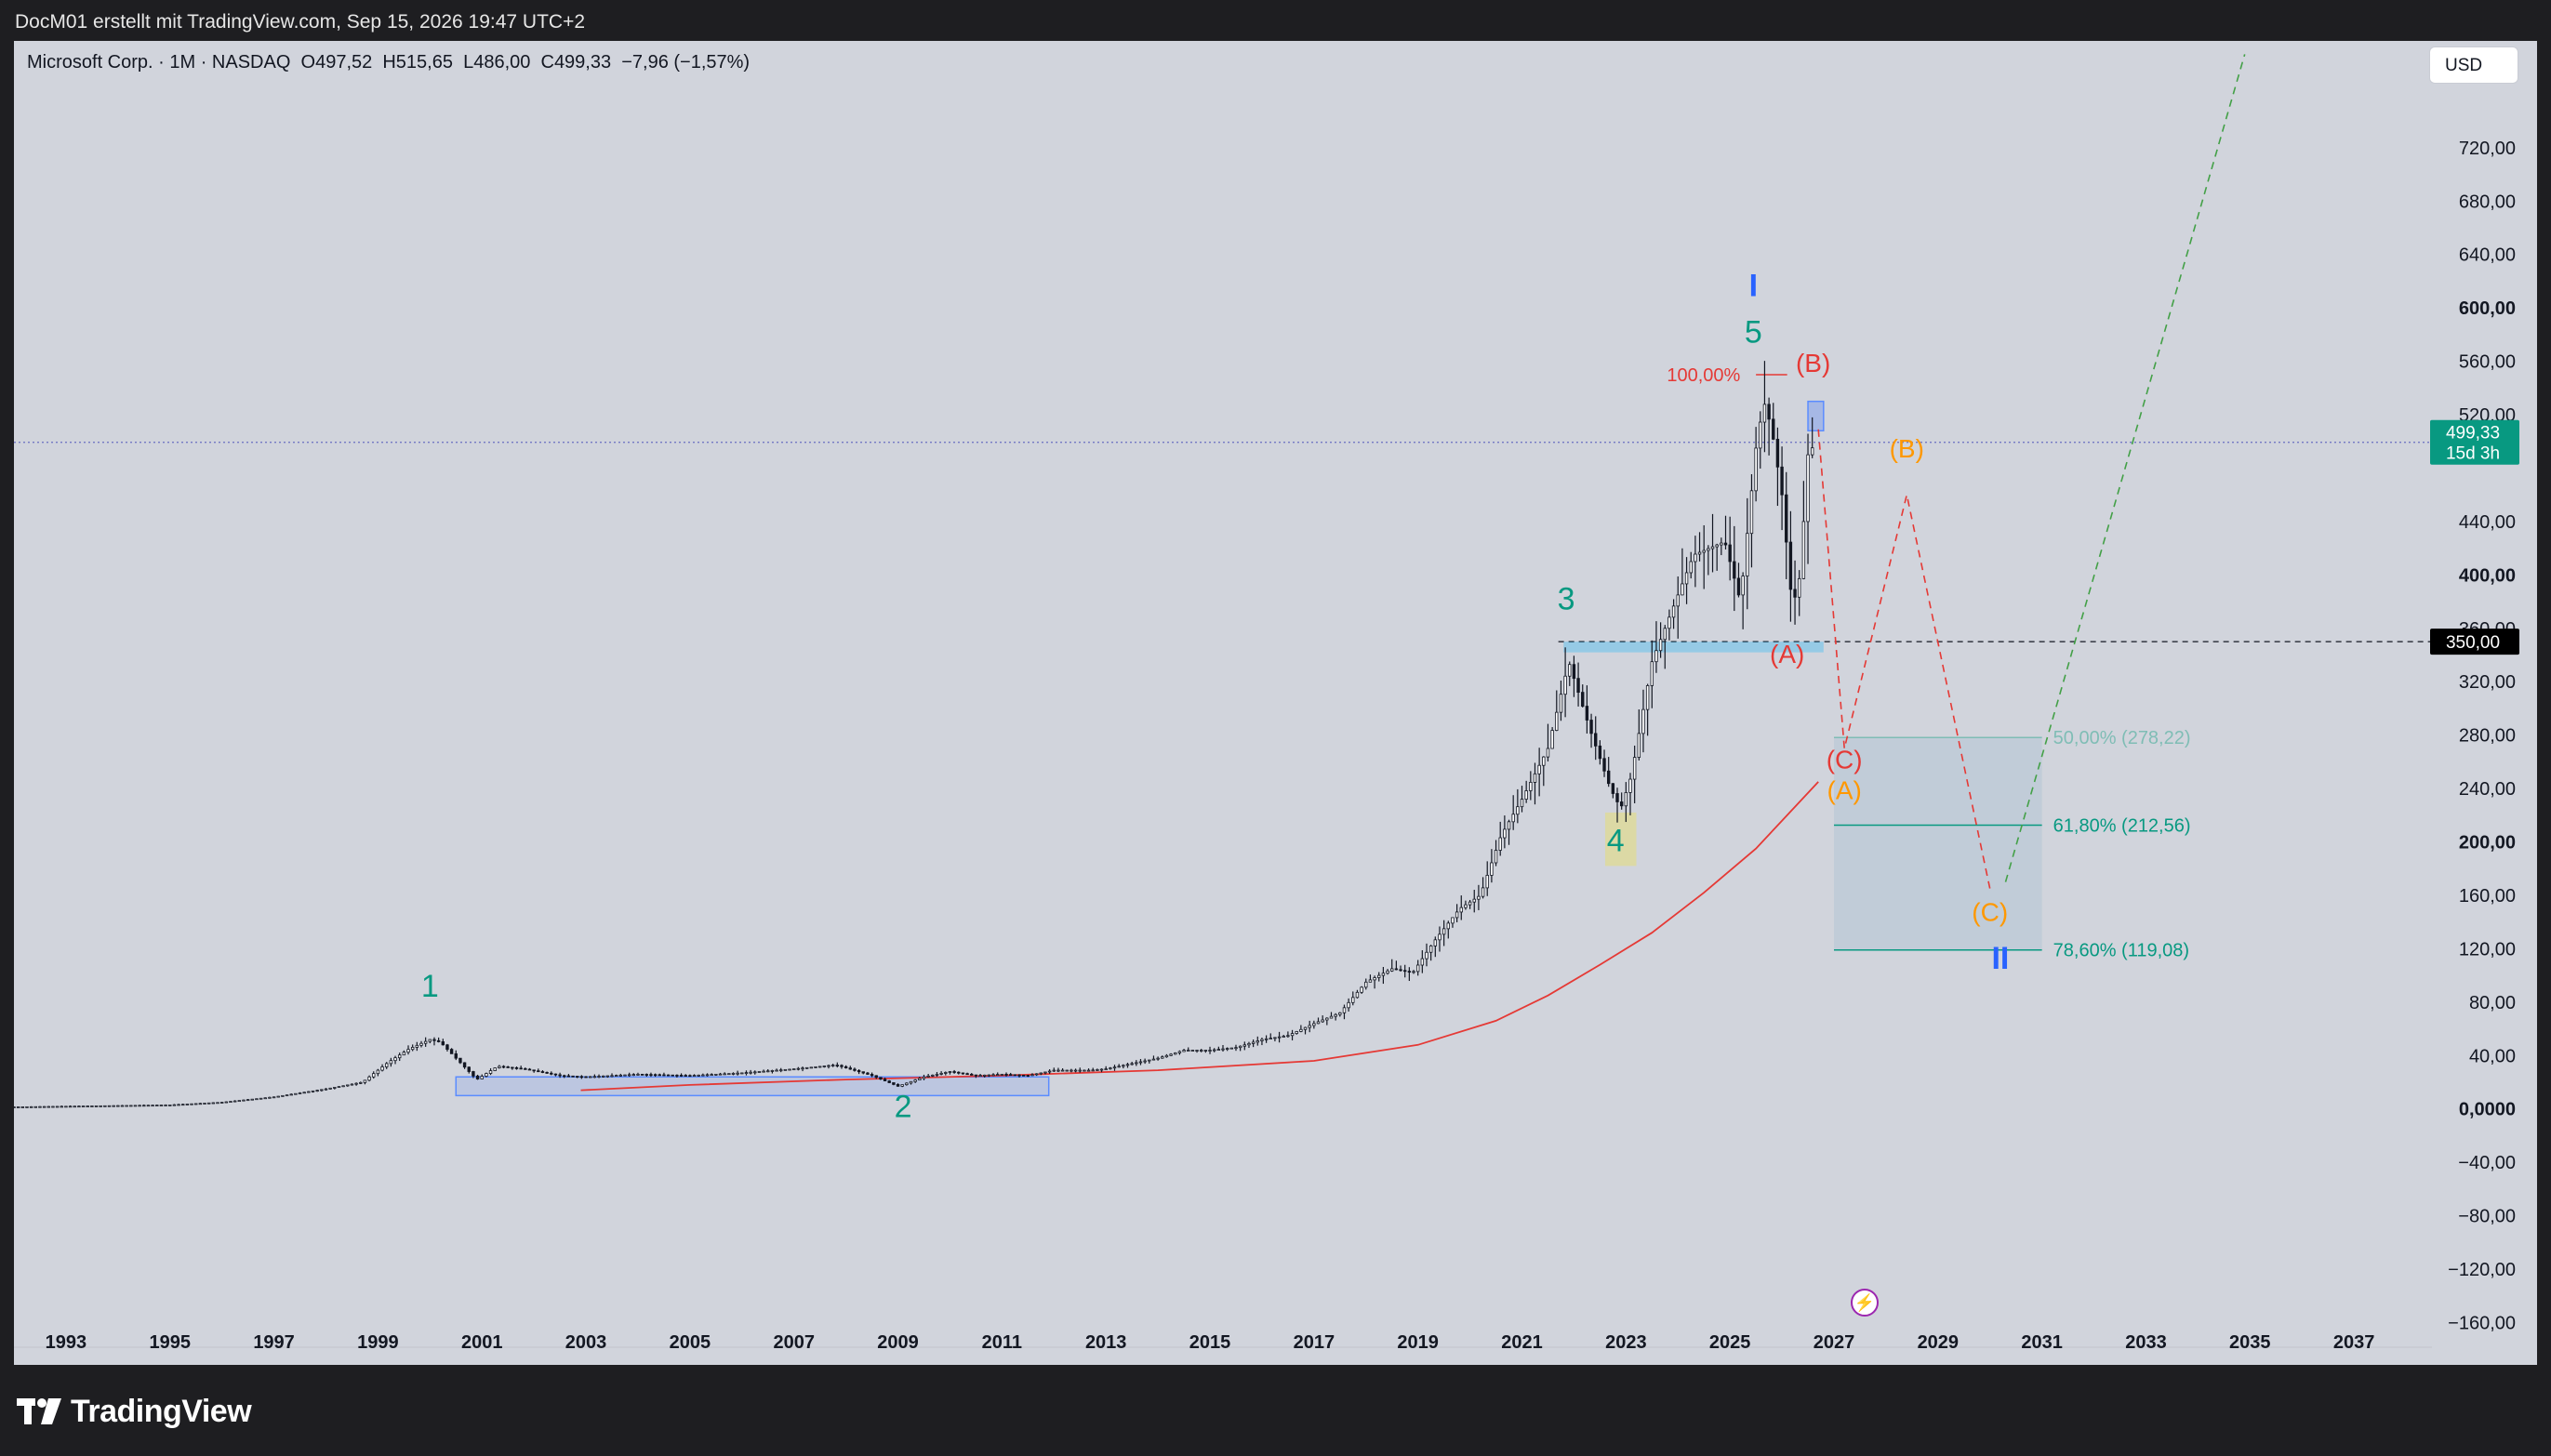 This screenshot has height=1456, width=2551. Describe the element at coordinates (2492, 1056) in the screenshot. I see `y-tick-label: 40,00` at that location.